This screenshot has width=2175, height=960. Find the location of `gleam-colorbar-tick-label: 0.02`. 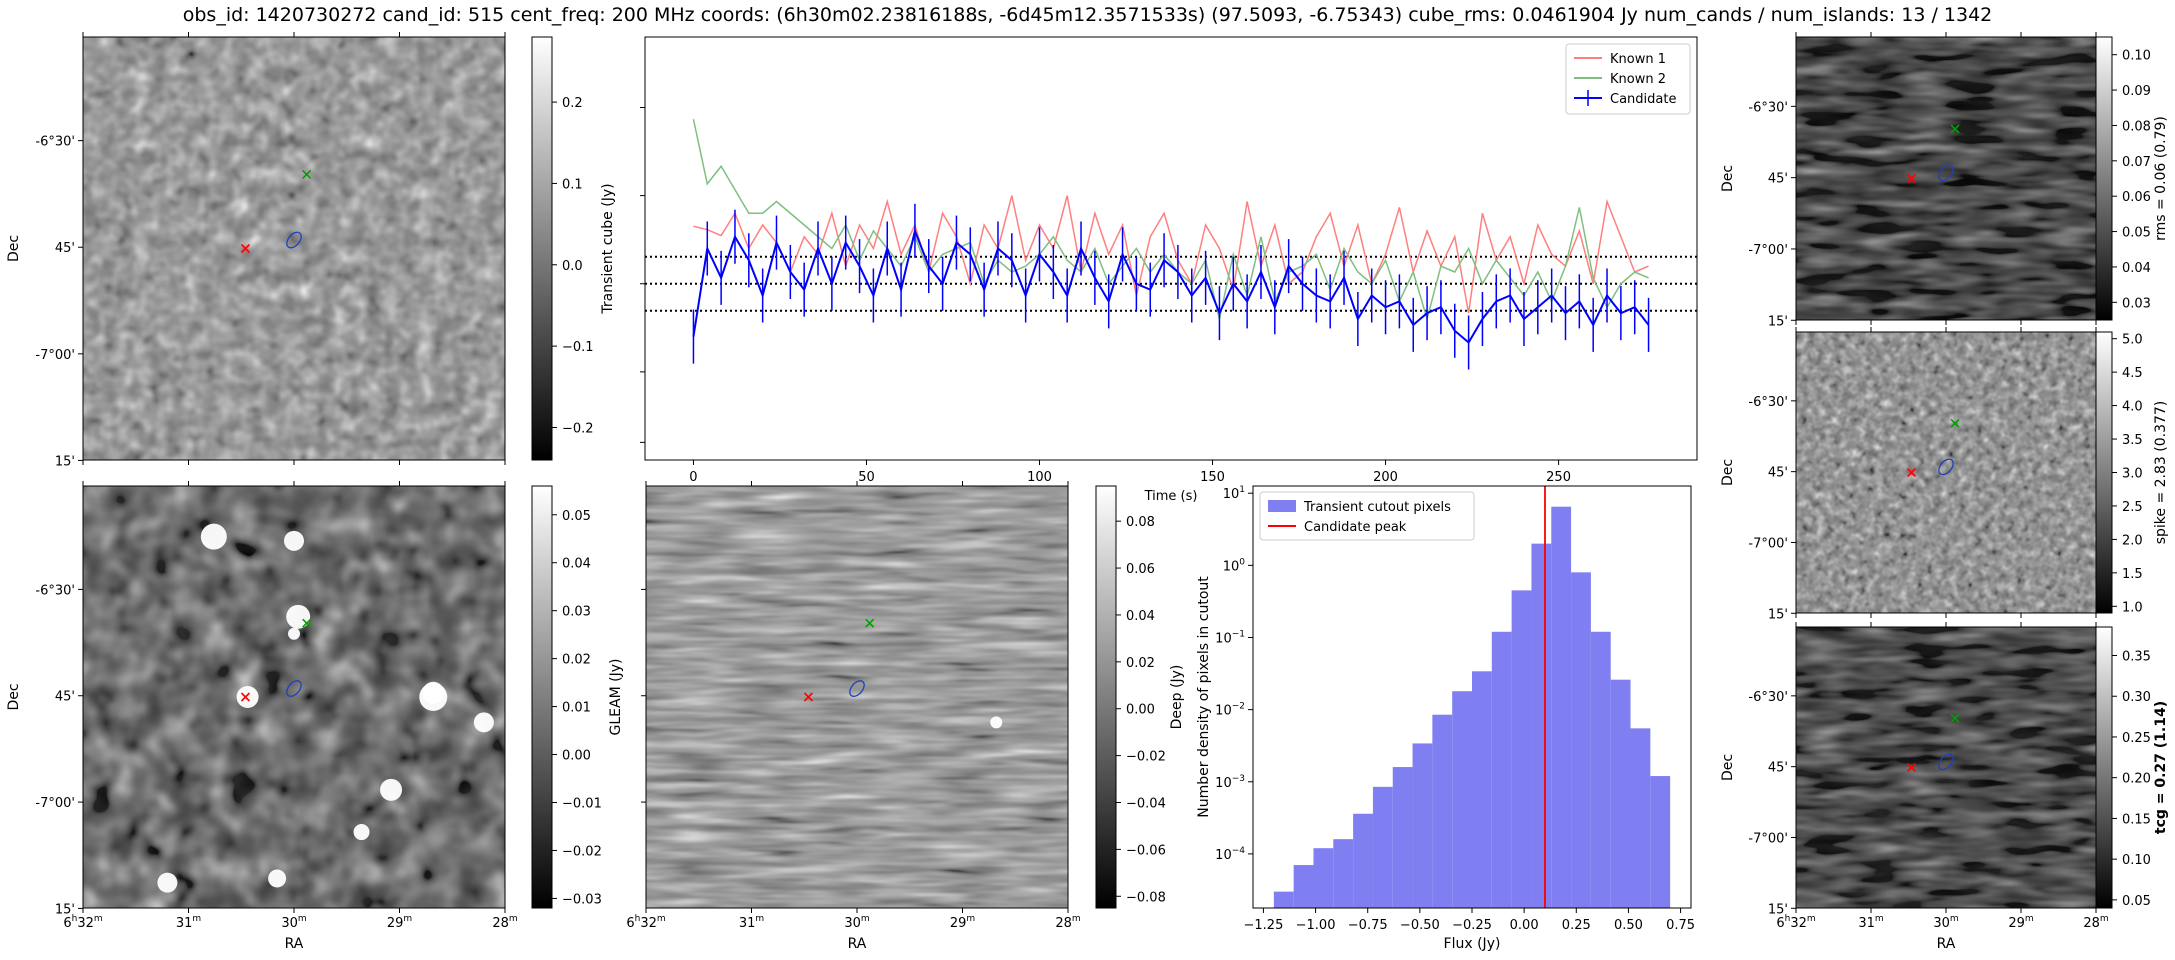

gleam-colorbar-tick-label: 0.02 is located at coordinates (576, 660).